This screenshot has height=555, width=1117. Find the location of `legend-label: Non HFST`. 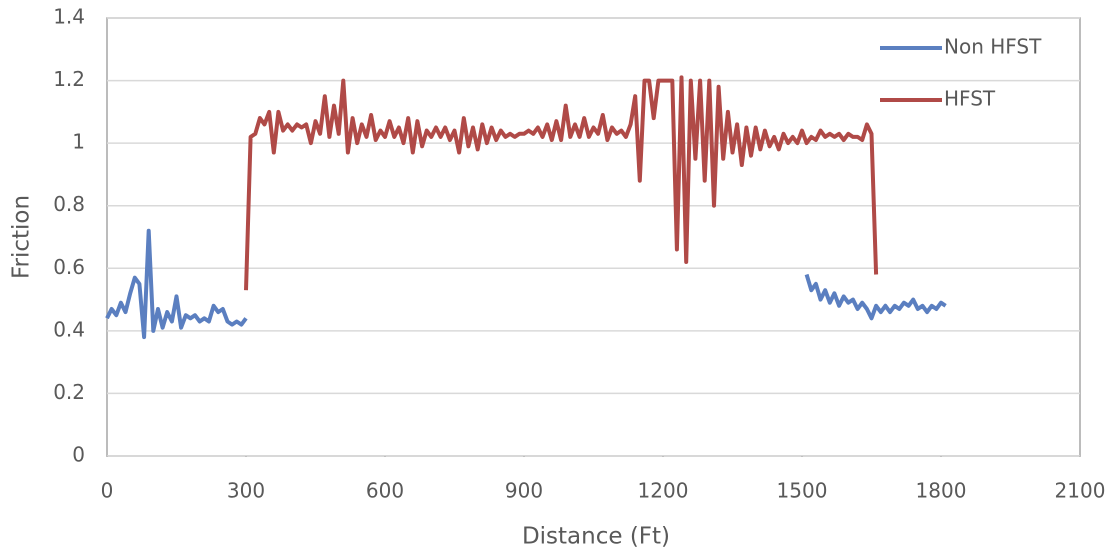

legend-label: Non HFST is located at coordinates (993, 47).